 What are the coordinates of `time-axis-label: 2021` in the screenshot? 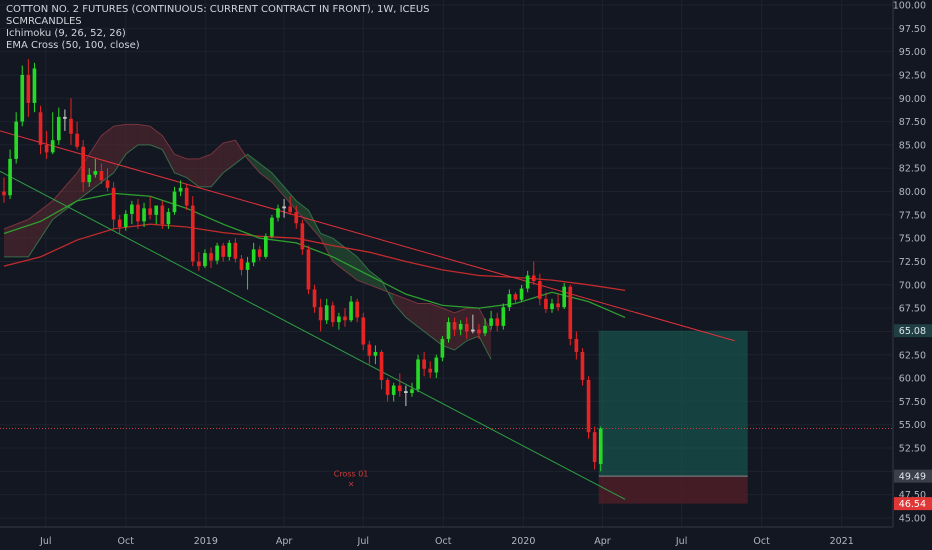 It's located at (842, 541).